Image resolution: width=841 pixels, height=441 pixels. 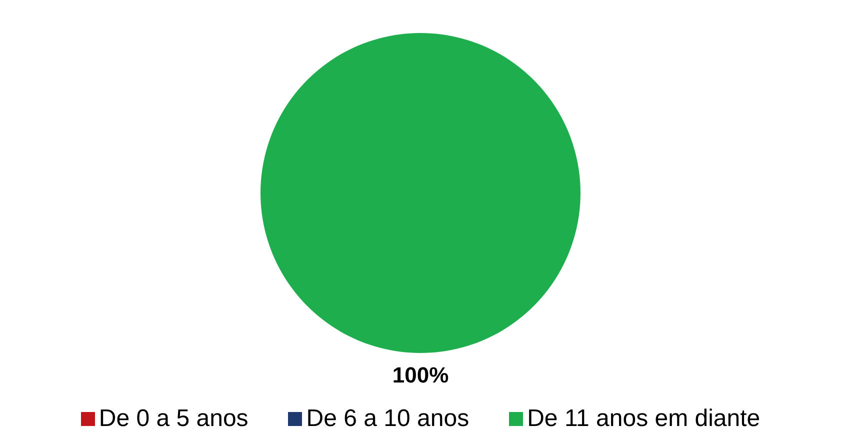 I want to click on legend-label: De 0 a 5 anos, so click(x=173, y=419).